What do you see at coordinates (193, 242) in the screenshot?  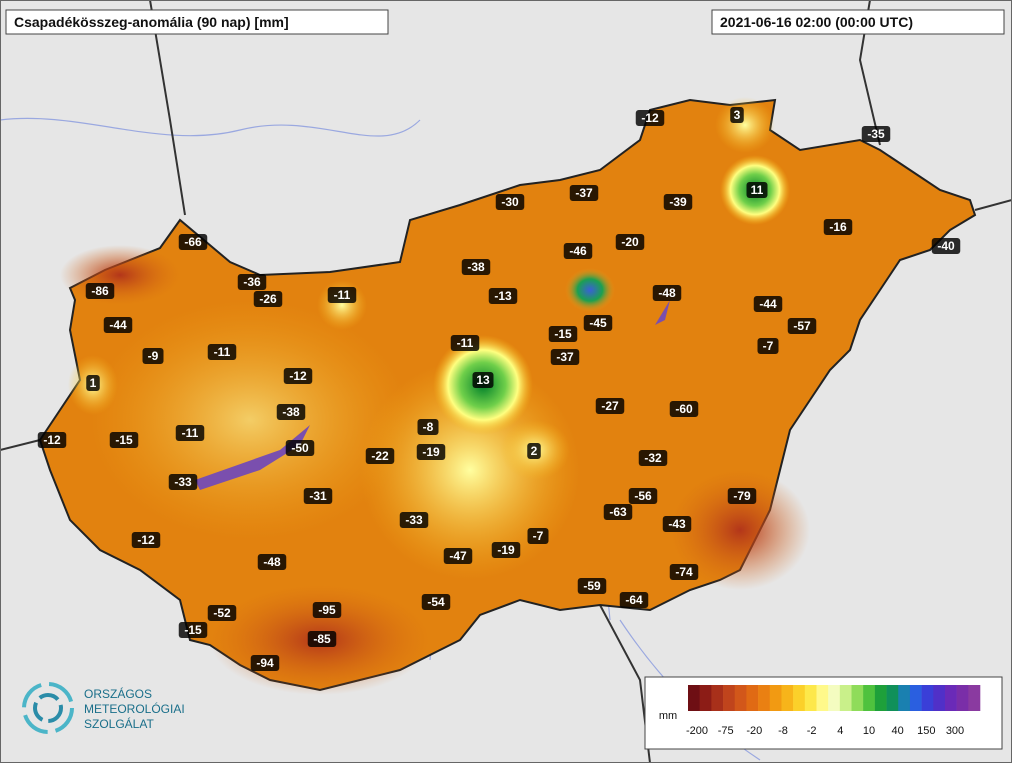 I see `station: -66` at bounding box center [193, 242].